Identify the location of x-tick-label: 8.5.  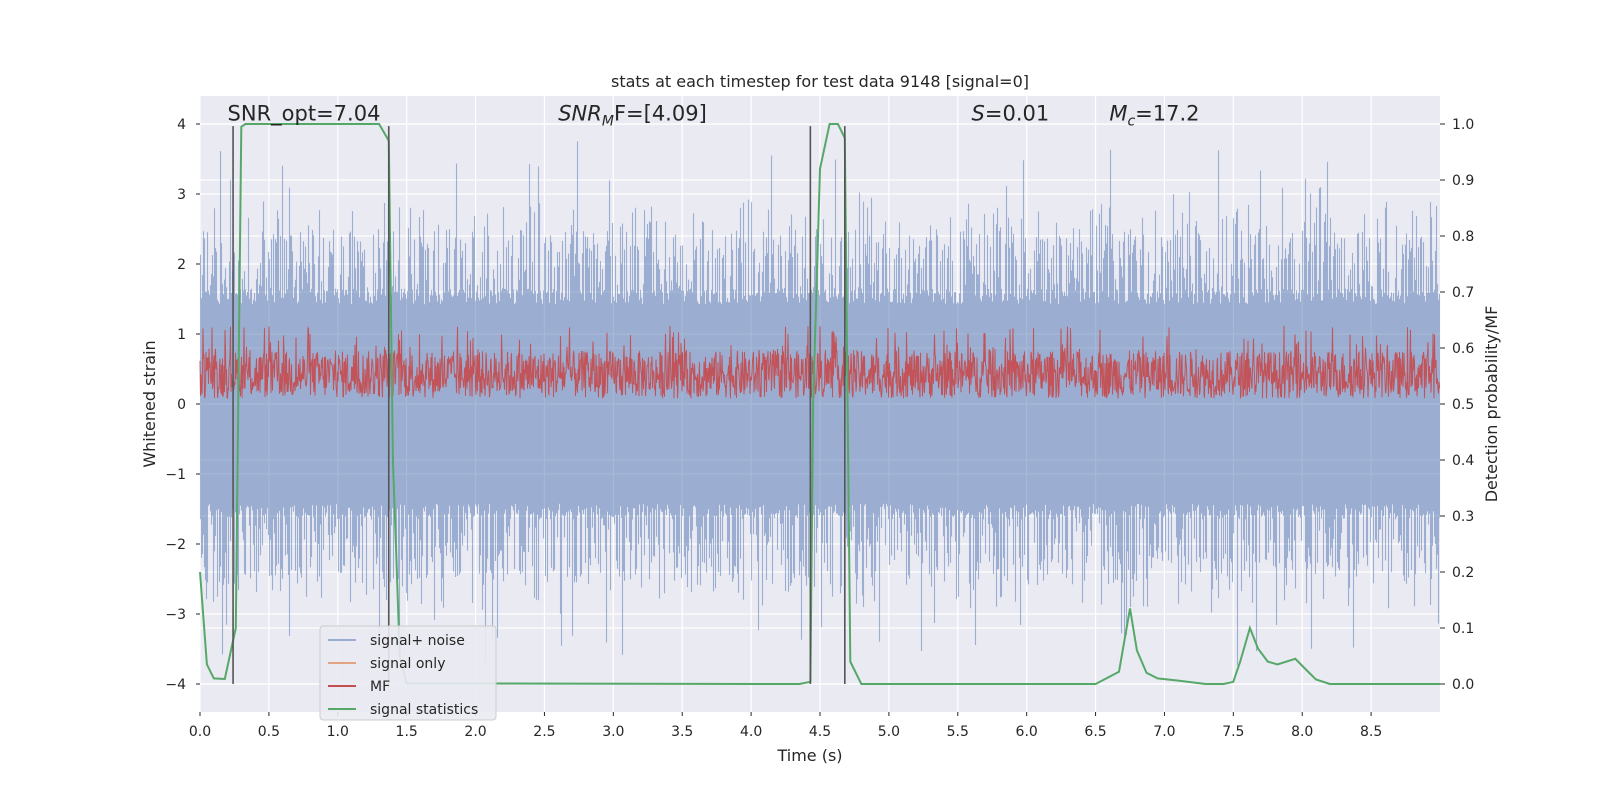
(1371, 732).